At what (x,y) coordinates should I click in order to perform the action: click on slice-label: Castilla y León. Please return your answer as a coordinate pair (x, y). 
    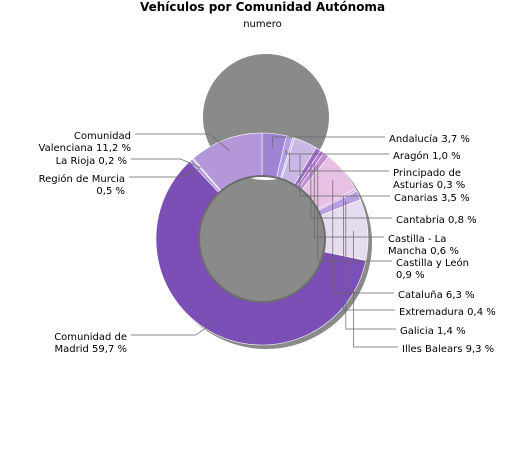
    Looking at the image, I should click on (432, 263).